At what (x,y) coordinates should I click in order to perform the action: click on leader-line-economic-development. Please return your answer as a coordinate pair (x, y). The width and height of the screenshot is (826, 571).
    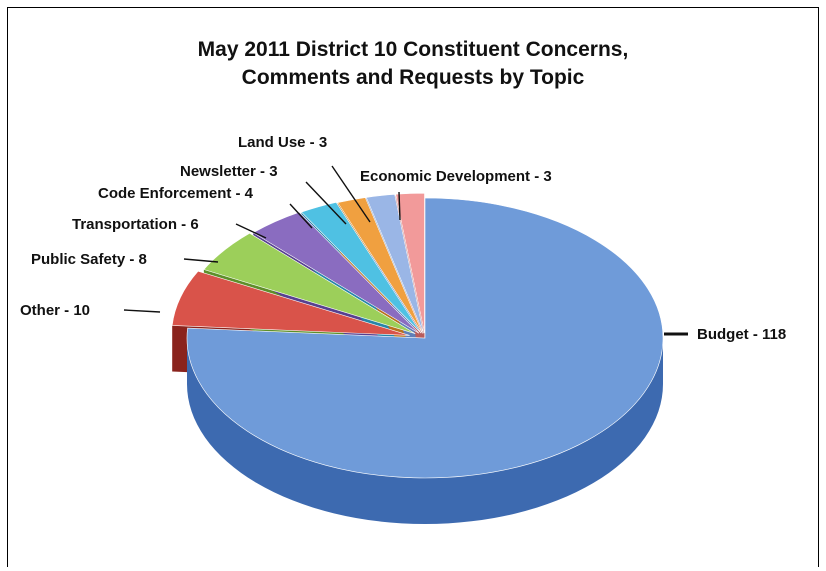
    Looking at the image, I should click on (399, 206).